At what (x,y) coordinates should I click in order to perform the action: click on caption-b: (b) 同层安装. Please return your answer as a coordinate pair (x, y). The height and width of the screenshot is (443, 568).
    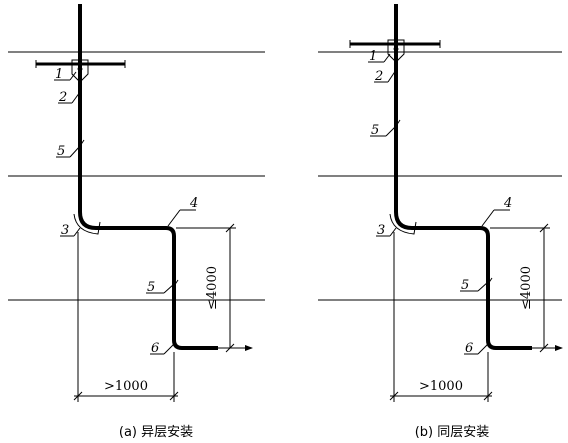
    Looking at the image, I should click on (452, 432).